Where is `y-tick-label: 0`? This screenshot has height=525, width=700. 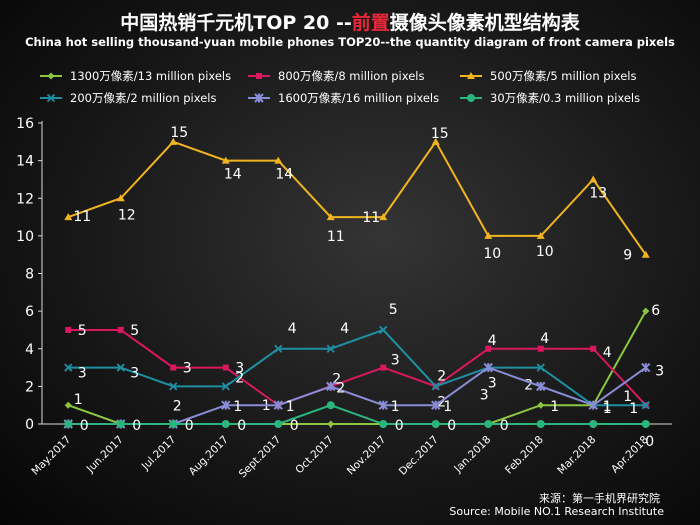 y-tick-label: 0 is located at coordinates (29, 425).